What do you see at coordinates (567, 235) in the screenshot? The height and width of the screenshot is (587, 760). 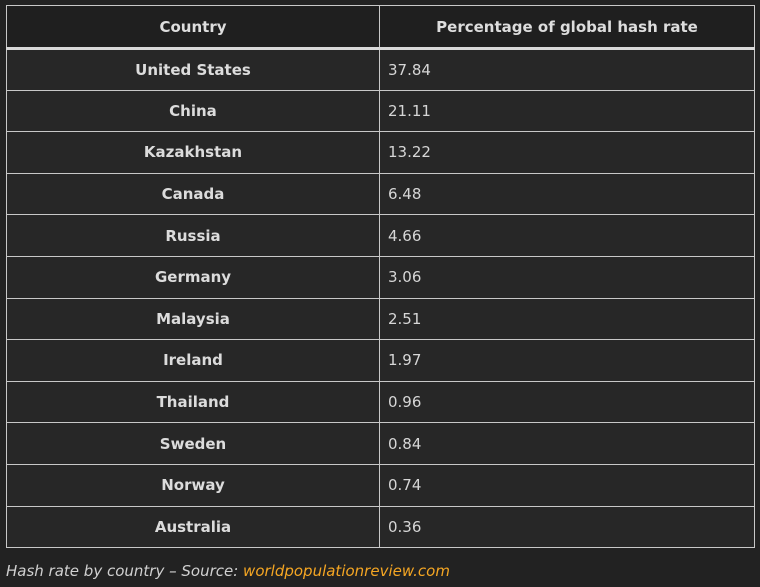 I see `percentage-cell: 4.66` at bounding box center [567, 235].